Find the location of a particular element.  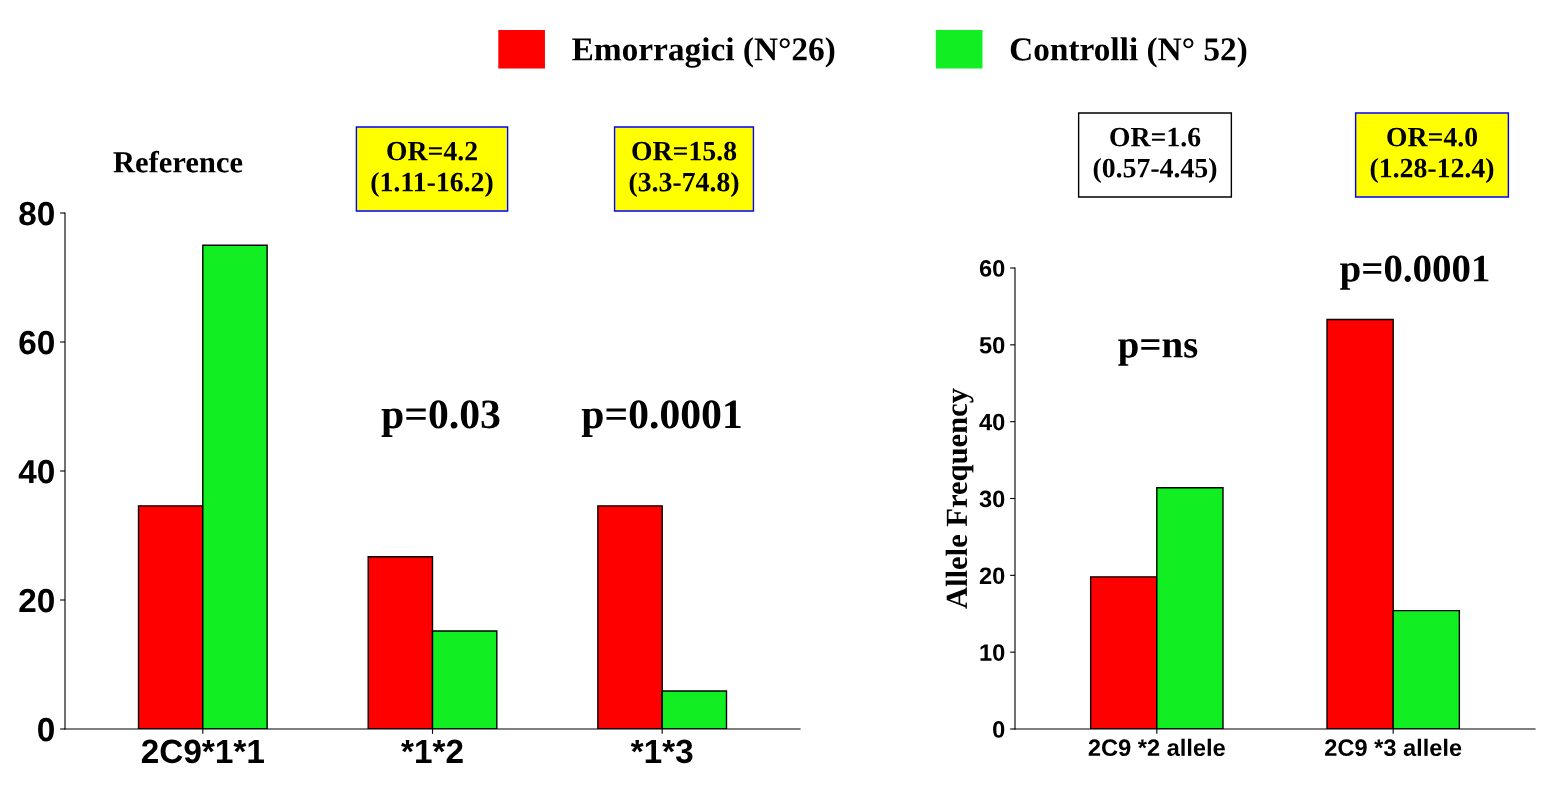

y-axis-title: Allele Frequency is located at coordinates (959, 498).